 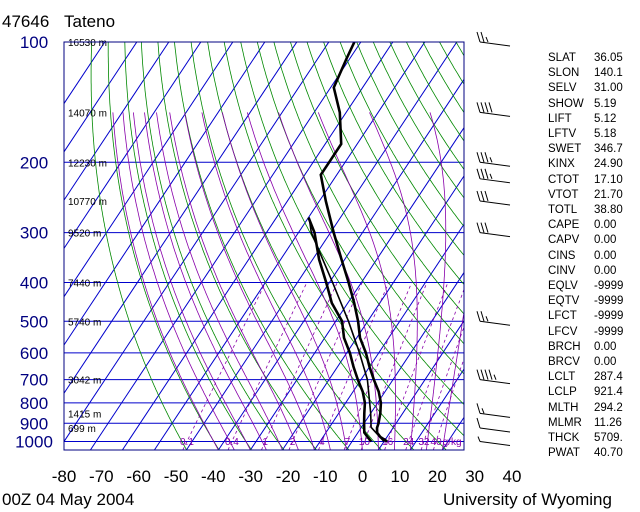 I want to click on pressure-tick-label: 200, so click(x=34, y=162).